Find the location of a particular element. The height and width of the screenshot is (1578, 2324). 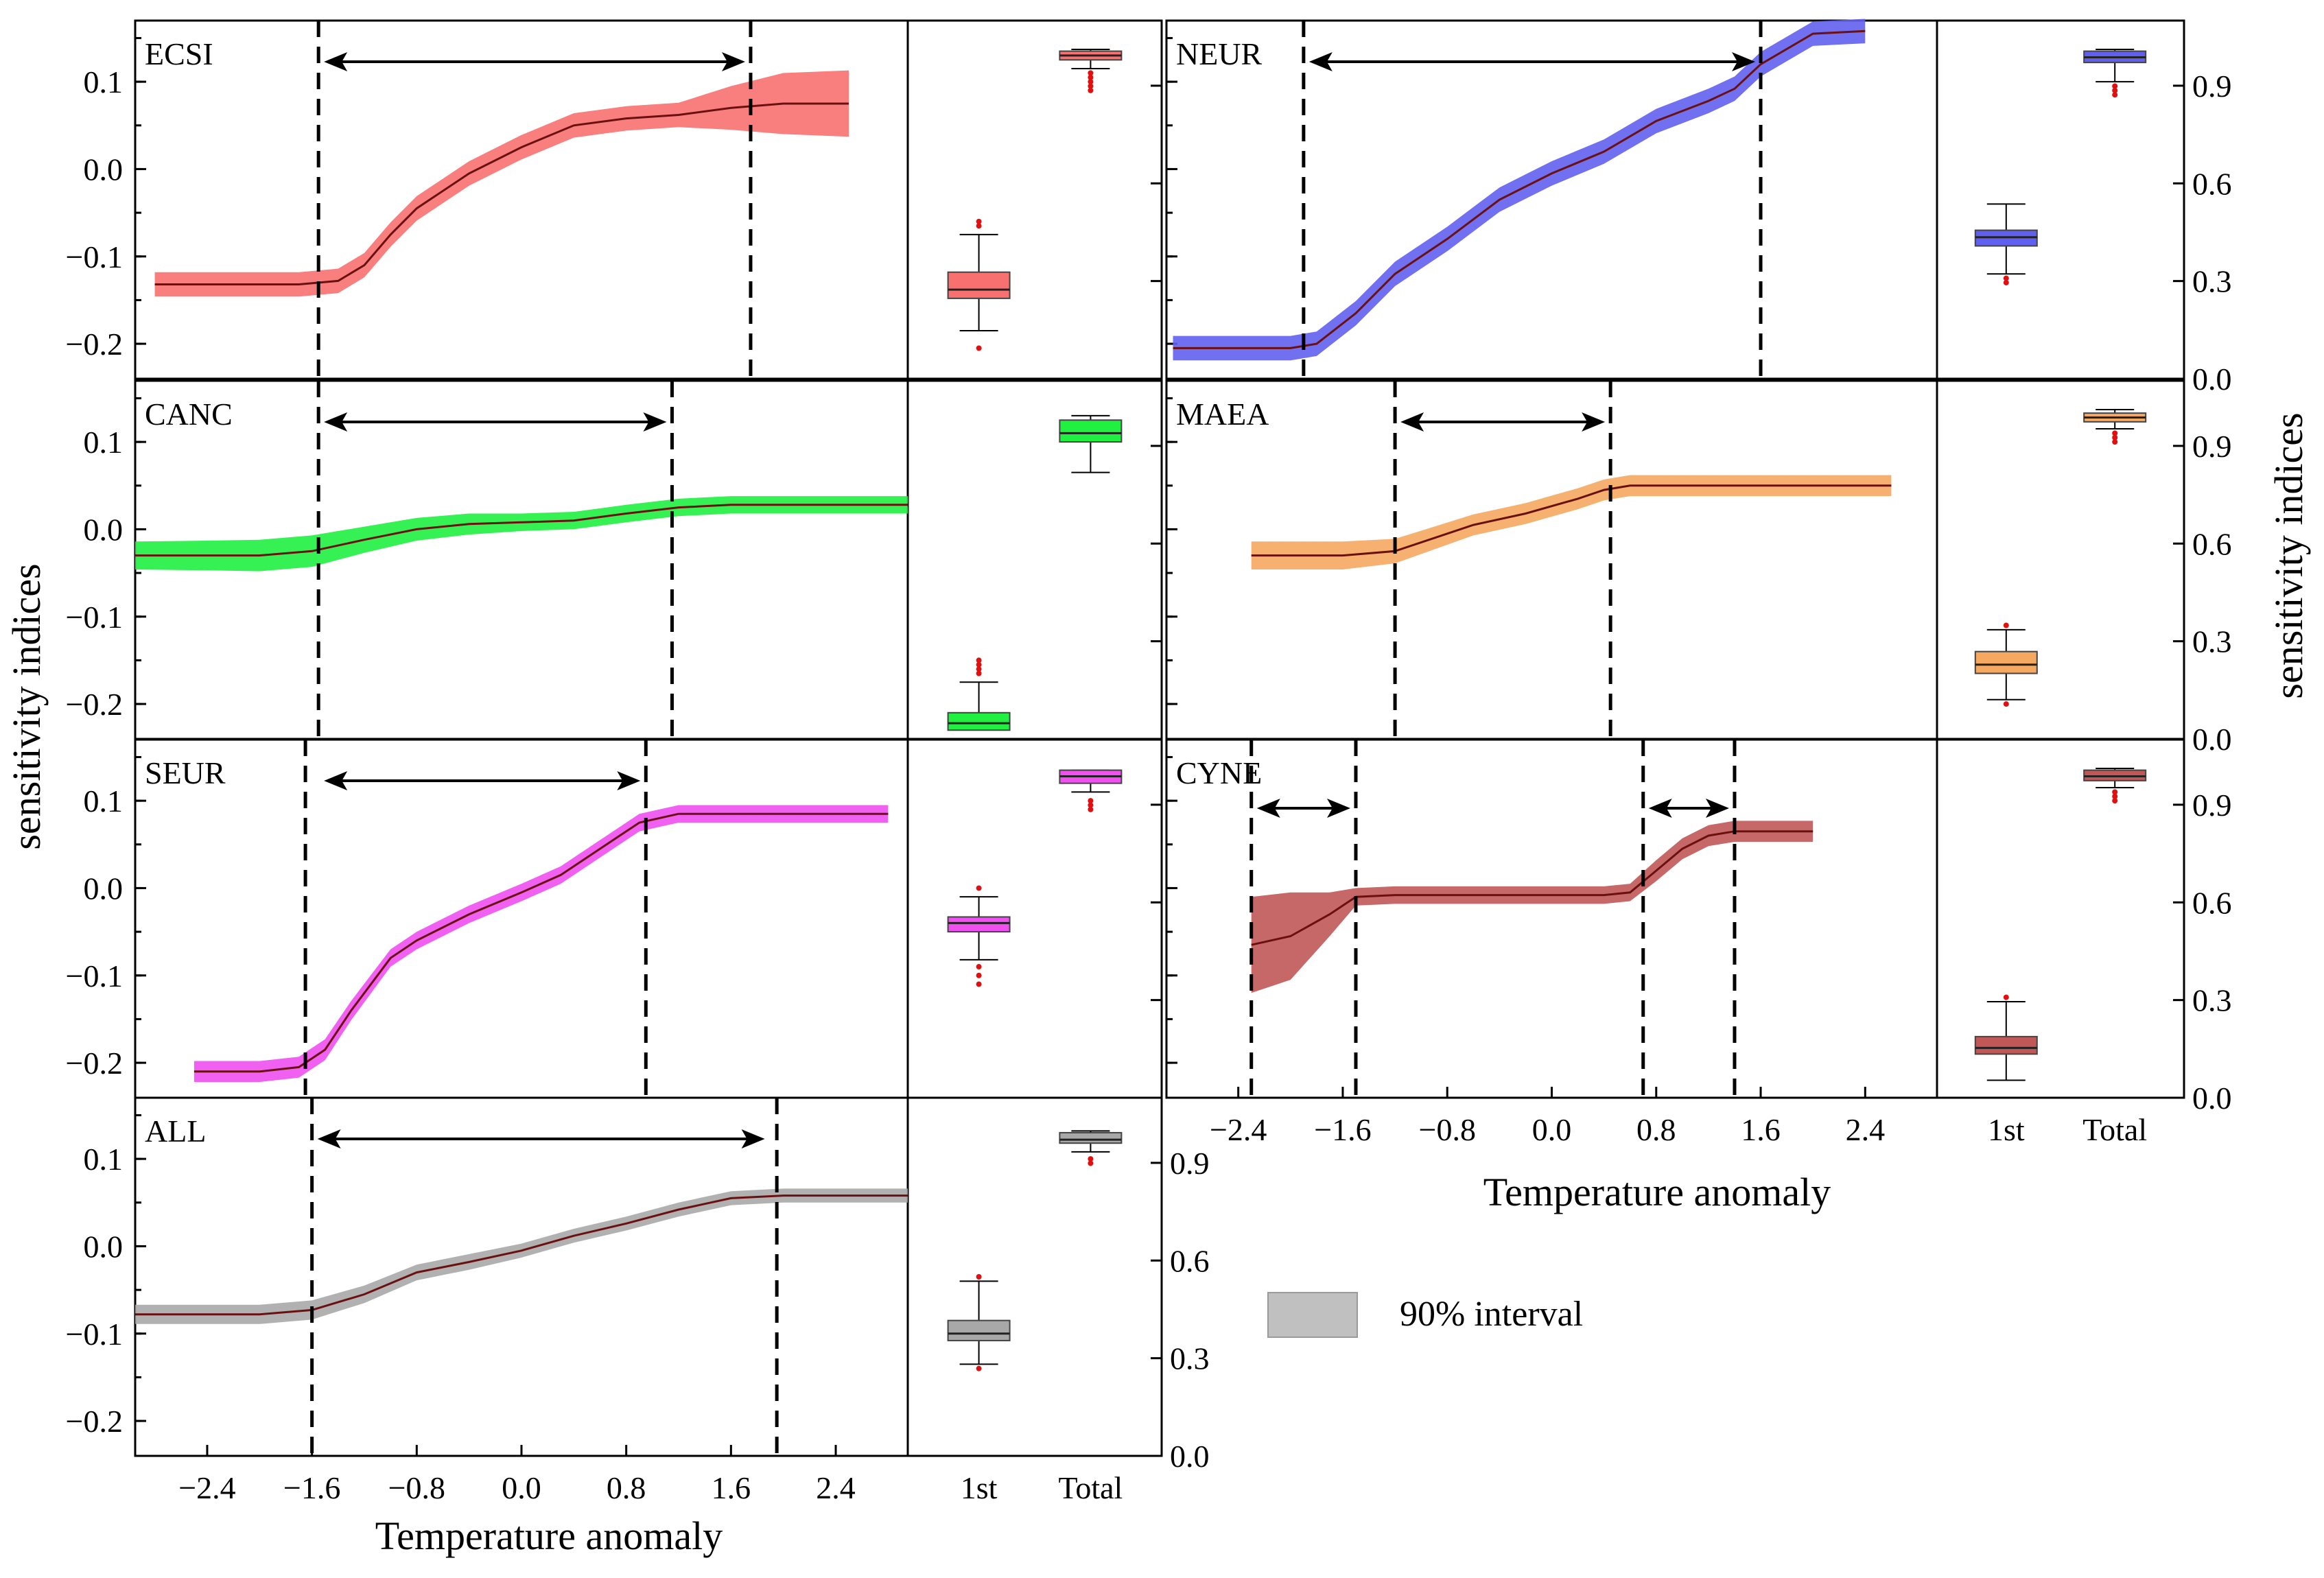

main-plot-frame is located at coordinates (521, 918).